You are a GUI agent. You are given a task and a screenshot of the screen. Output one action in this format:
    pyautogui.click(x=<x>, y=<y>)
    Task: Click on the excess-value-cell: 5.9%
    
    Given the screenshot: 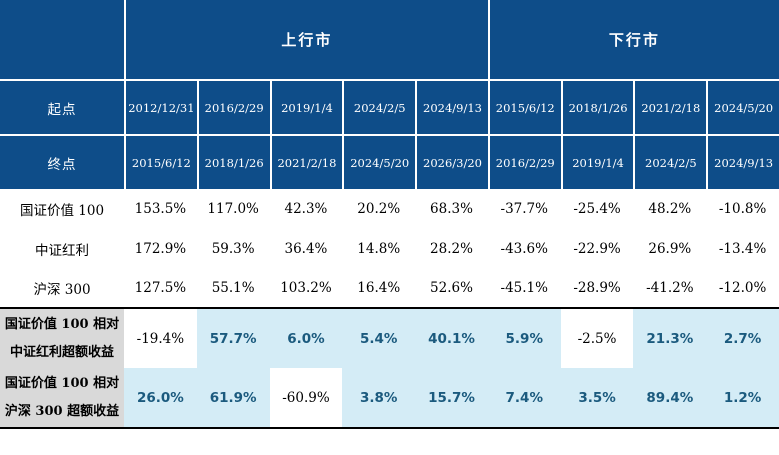 What is the action you would take?
    pyautogui.click(x=524, y=338)
    